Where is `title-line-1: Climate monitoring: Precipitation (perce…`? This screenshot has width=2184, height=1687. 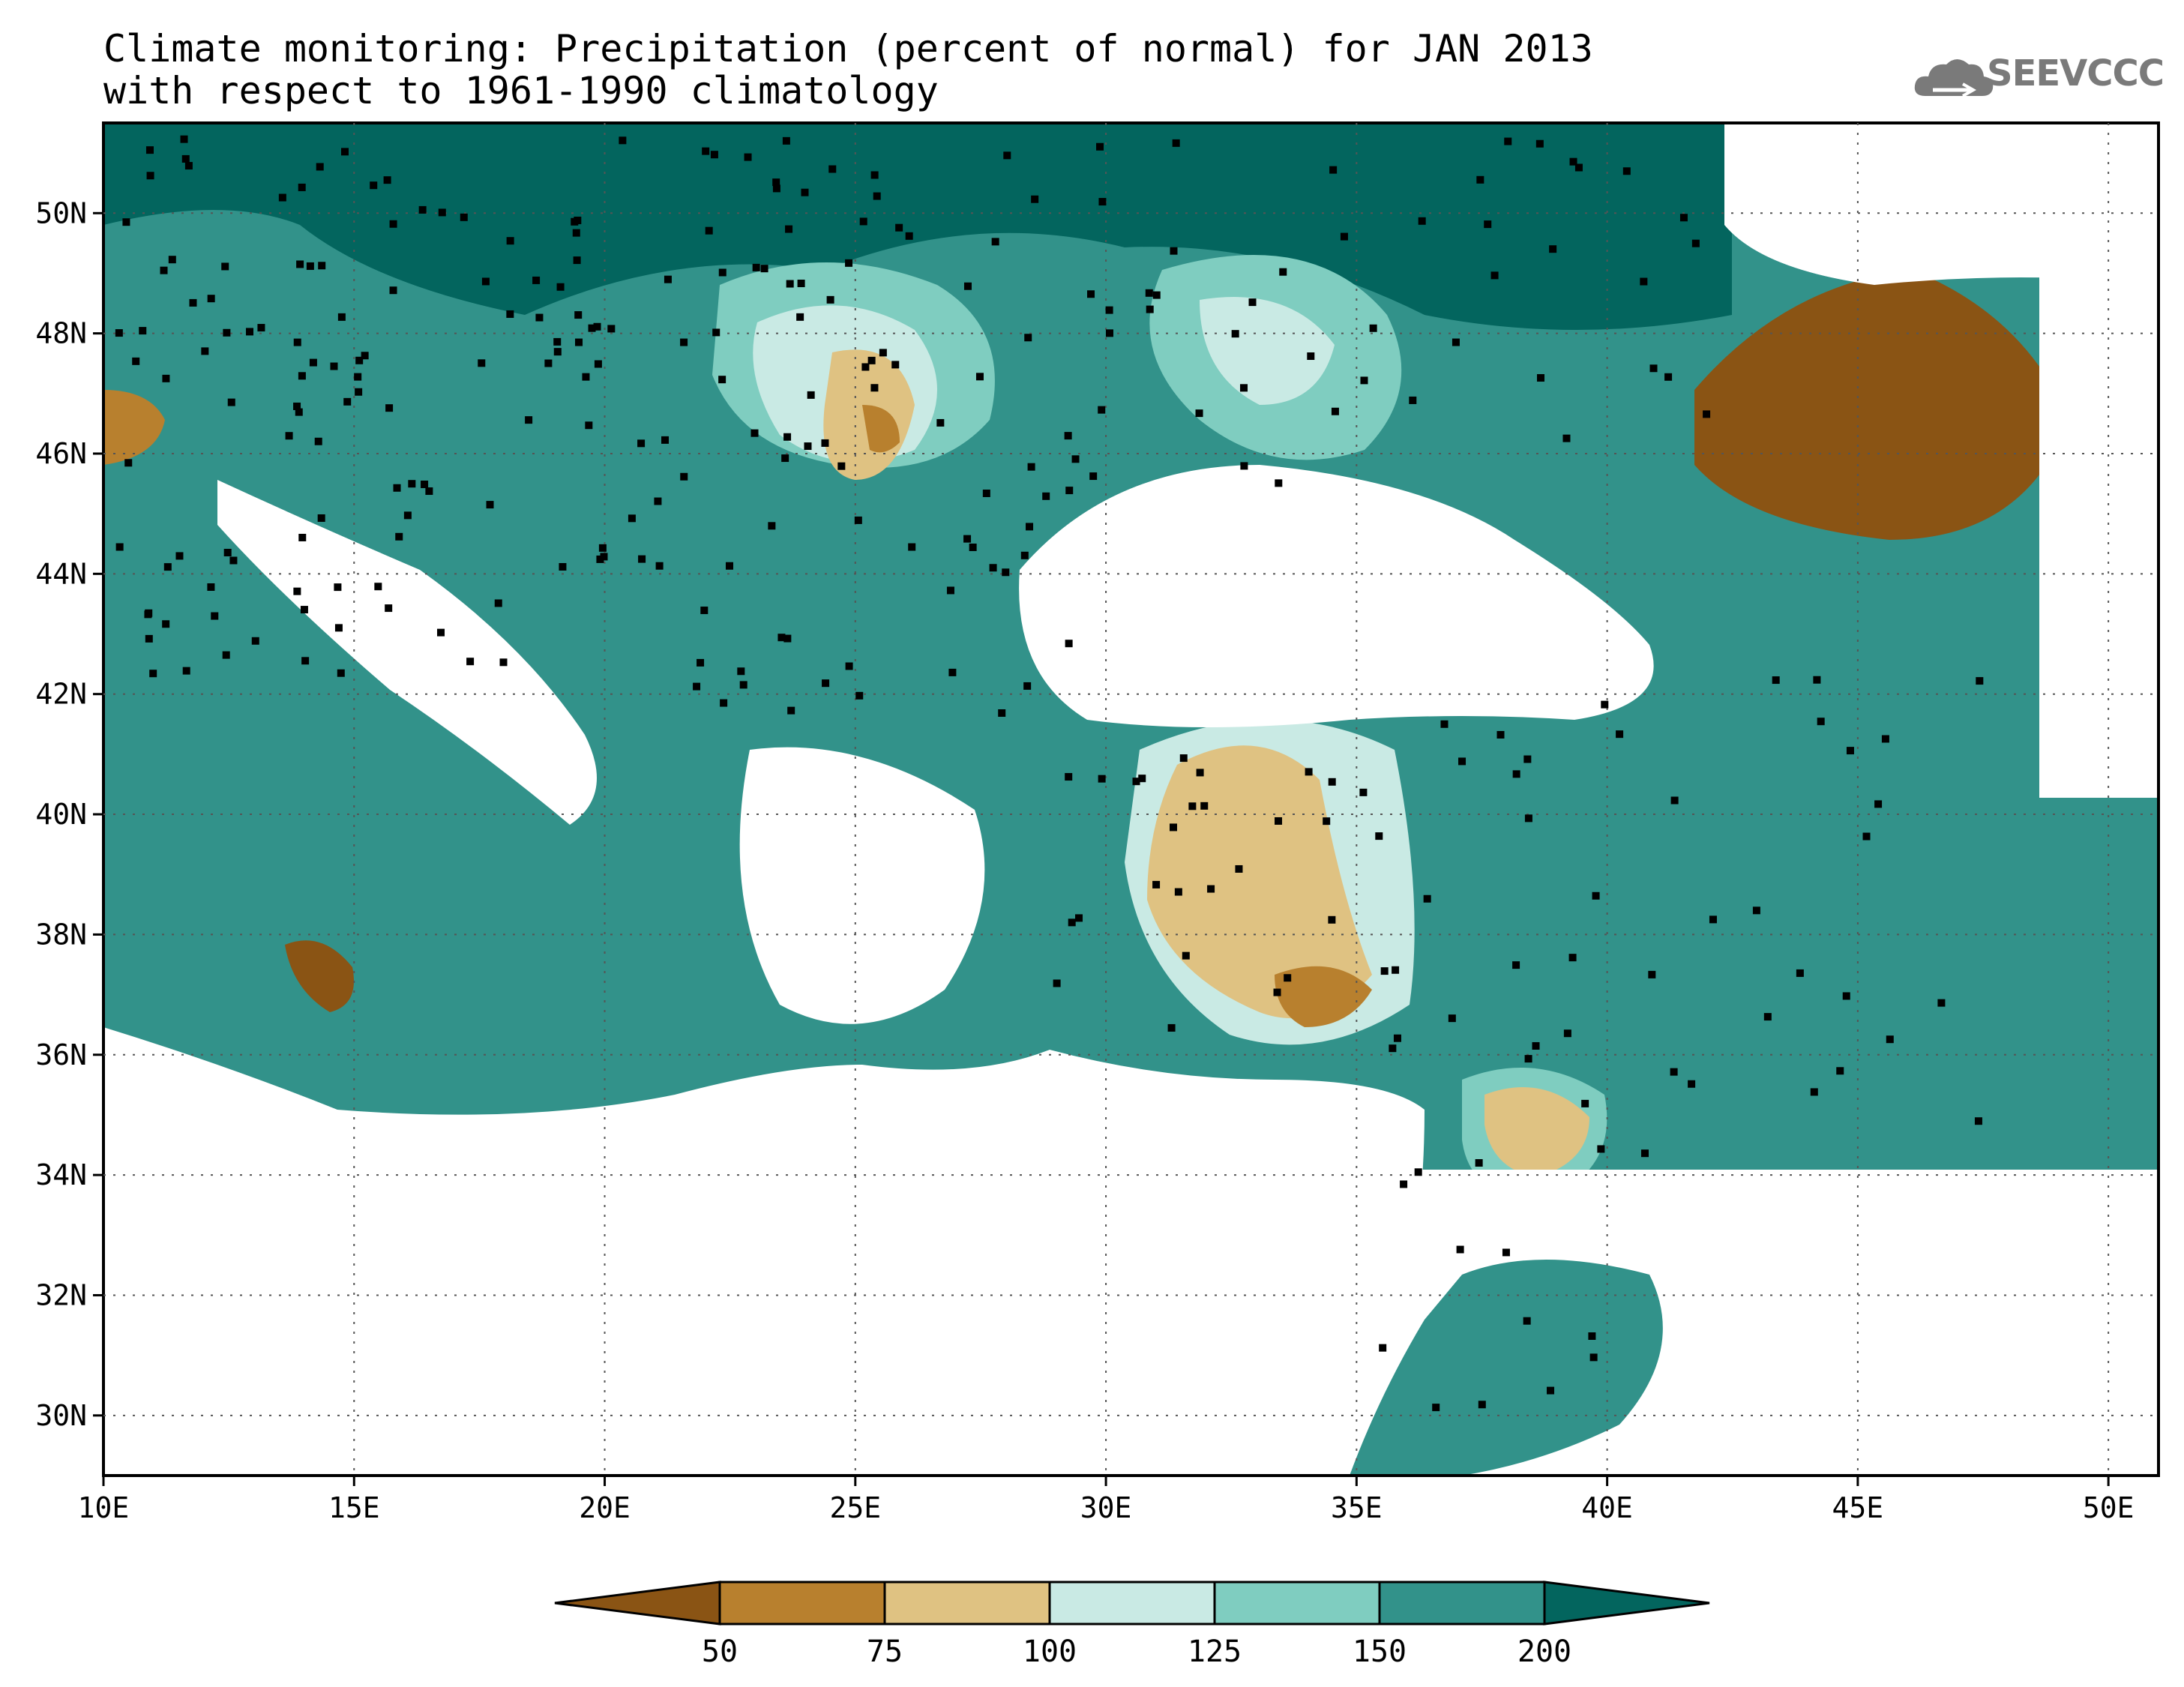
title-line-1: Climate monitoring: Precipitation (perce… is located at coordinates (848, 48).